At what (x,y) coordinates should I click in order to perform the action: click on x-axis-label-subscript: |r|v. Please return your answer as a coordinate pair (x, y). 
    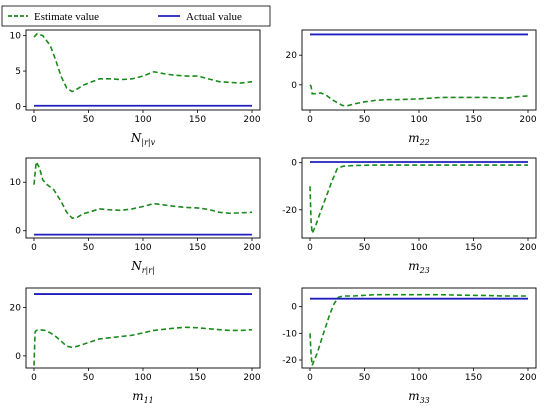
    Looking at the image, I should click on (148, 142).